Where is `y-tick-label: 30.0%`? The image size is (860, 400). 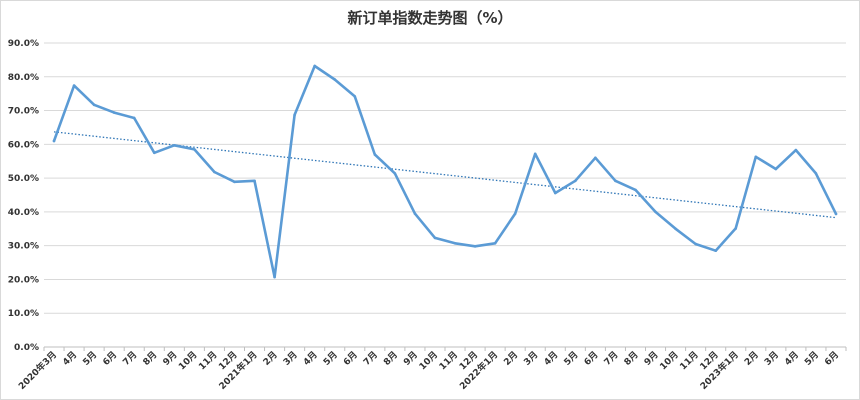 y-tick-label: 30.0% is located at coordinates (23, 247).